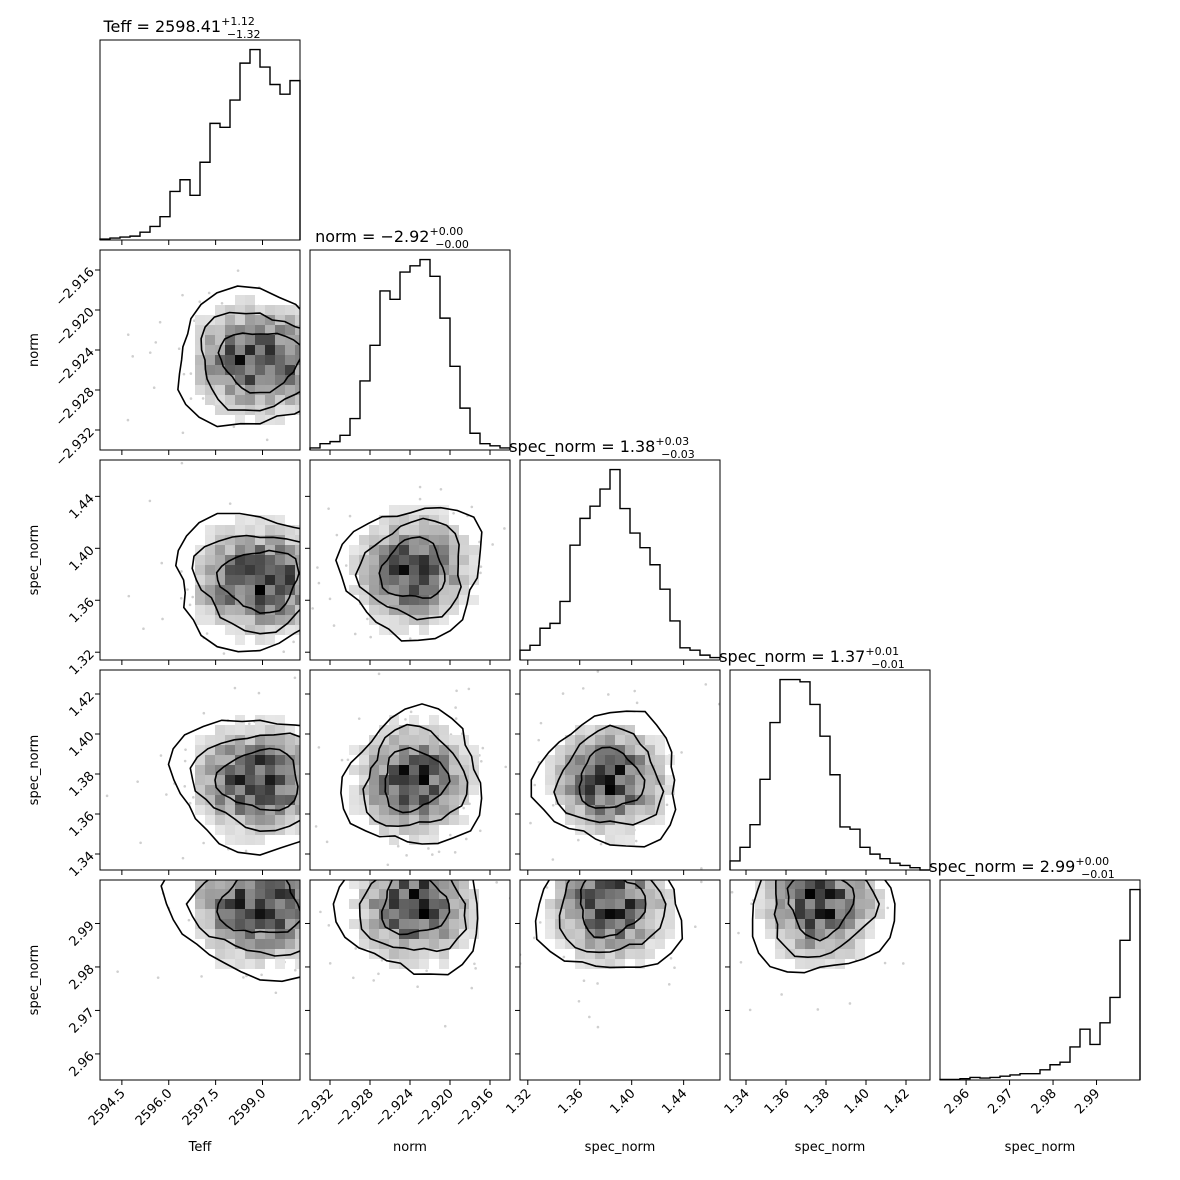 The height and width of the screenshot is (1180, 1180). Describe the element at coordinates (612, 777) in the screenshot. I see `contour-line` at that location.